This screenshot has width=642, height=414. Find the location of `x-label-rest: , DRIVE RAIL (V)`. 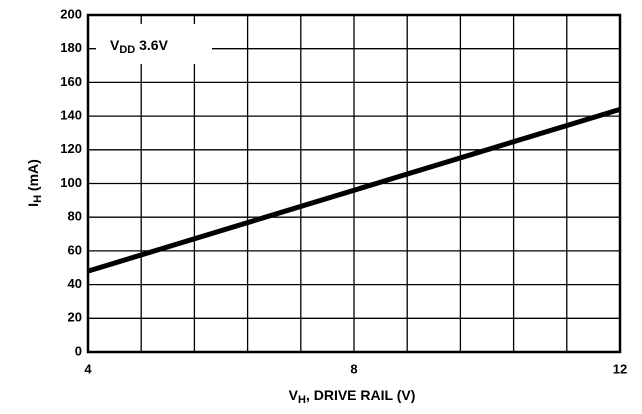

x-label-rest: , DRIVE RAIL (V) is located at coordinates (360, 395).